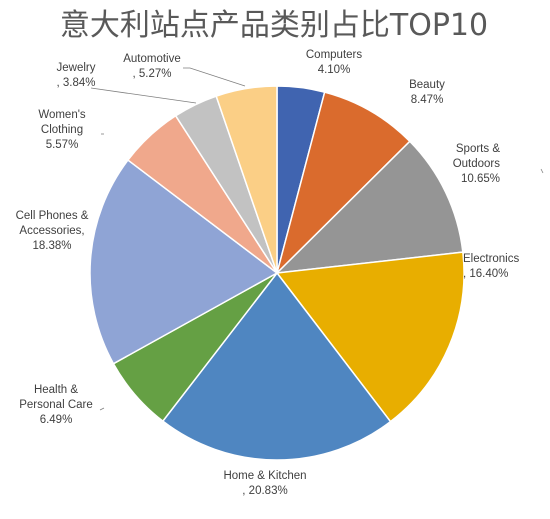 Image resolution: width=550 pixels, height=519 pixels. Describe the element at coordinates (76, 75) in the screenshot. I see `data-label-jewelry: Jewelry, 3.84%` at that location.